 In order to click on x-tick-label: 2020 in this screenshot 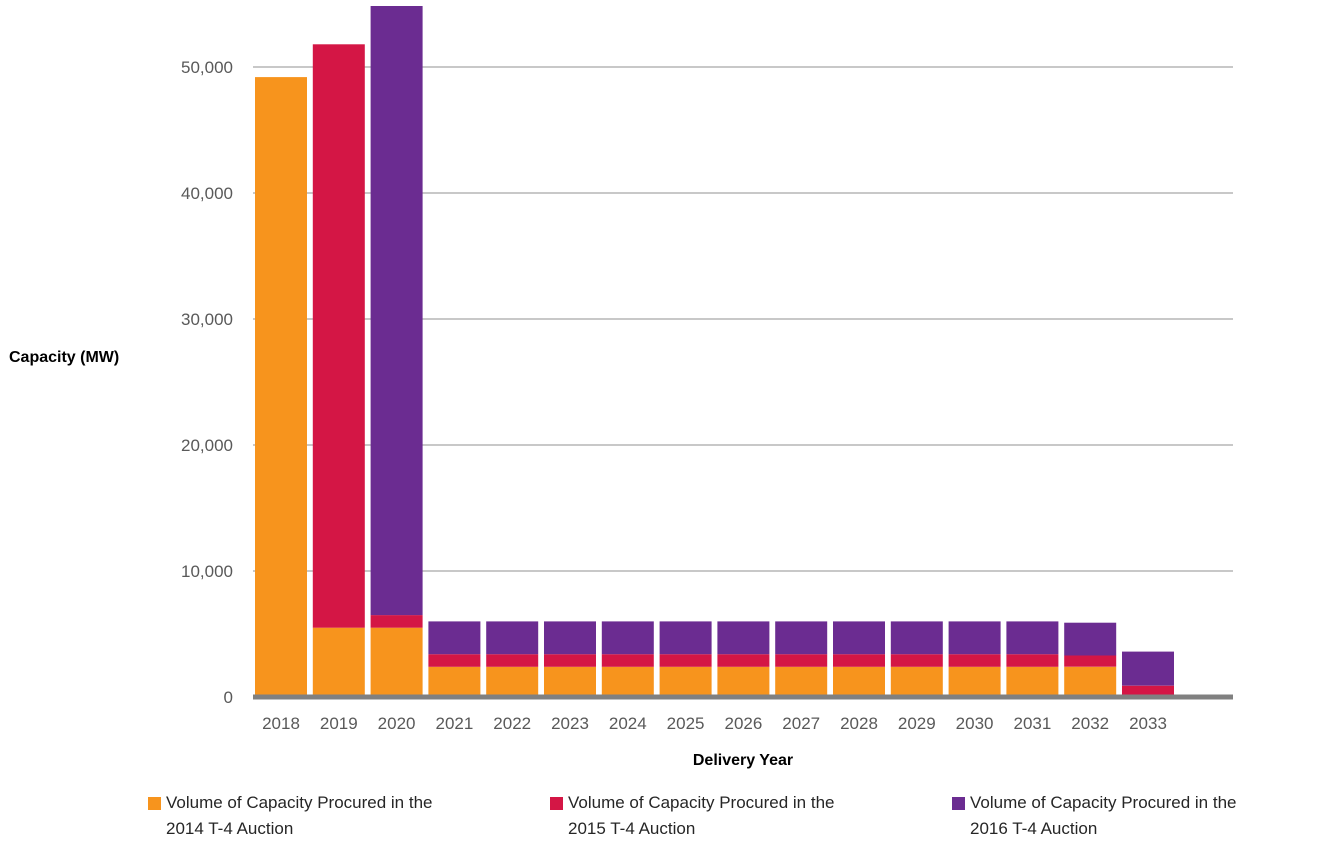, I will do `click(397, 723)`.